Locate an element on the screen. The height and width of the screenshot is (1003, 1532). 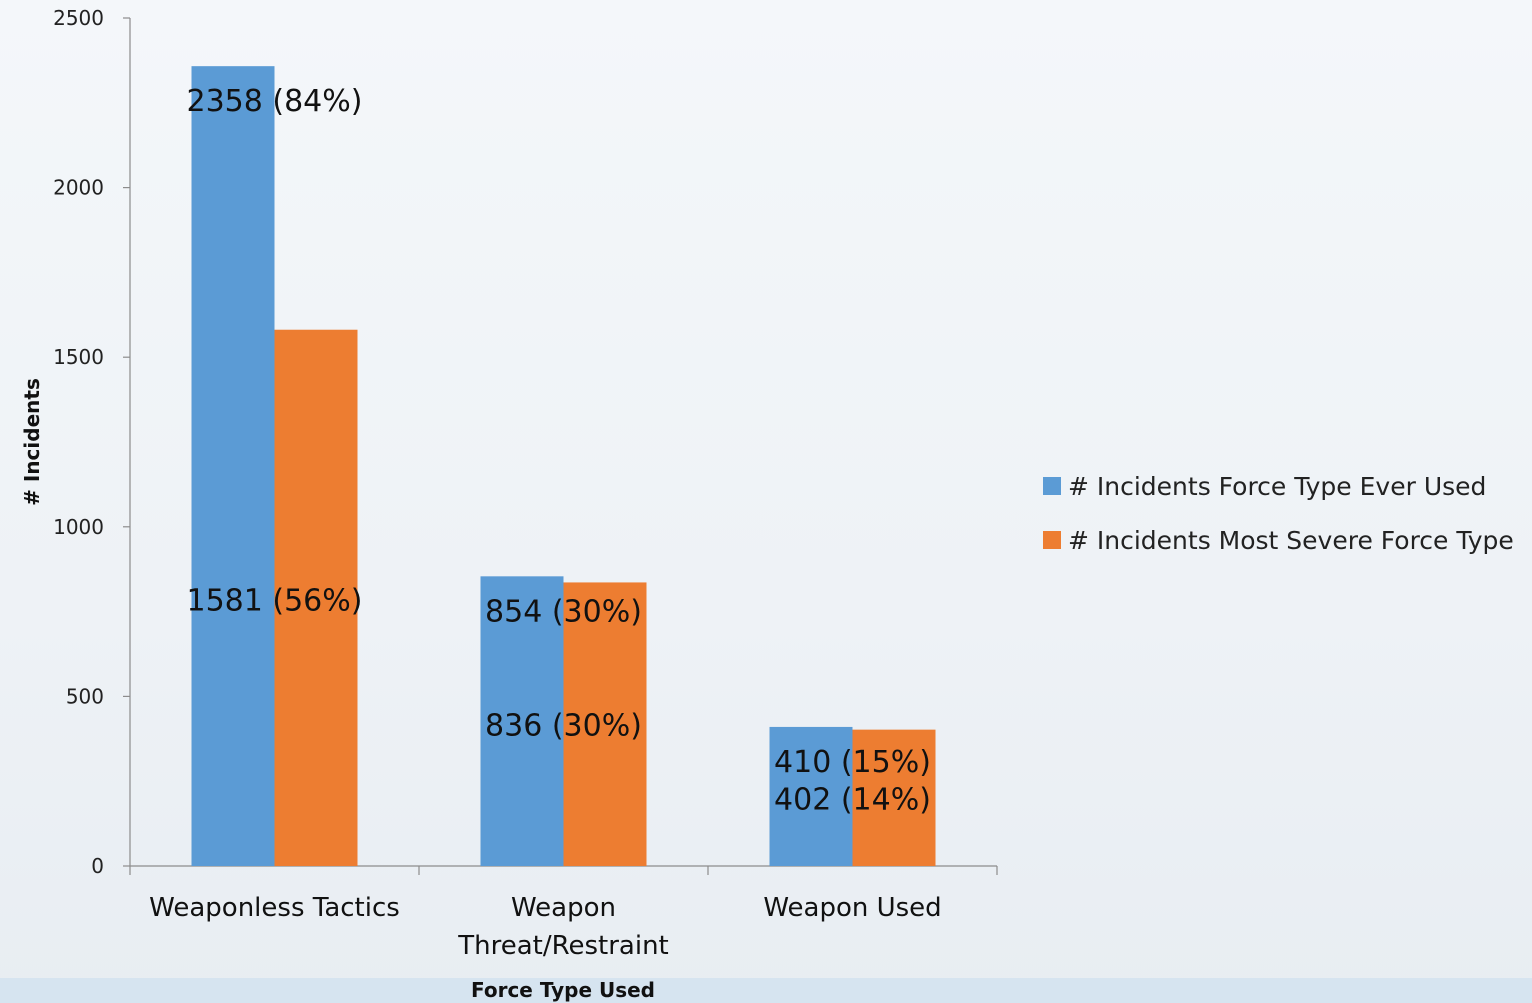
data-label: 2358 (84%) is located at coordinates (275, 101).